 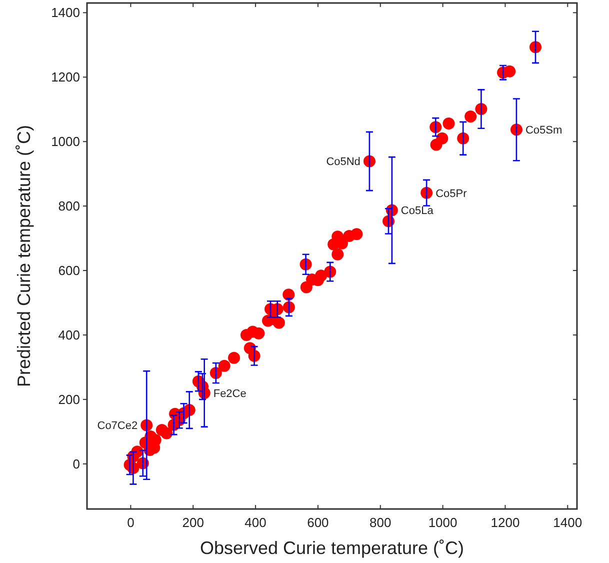 I want to click on y-tick-label: 200, so click(x=69, y=399).